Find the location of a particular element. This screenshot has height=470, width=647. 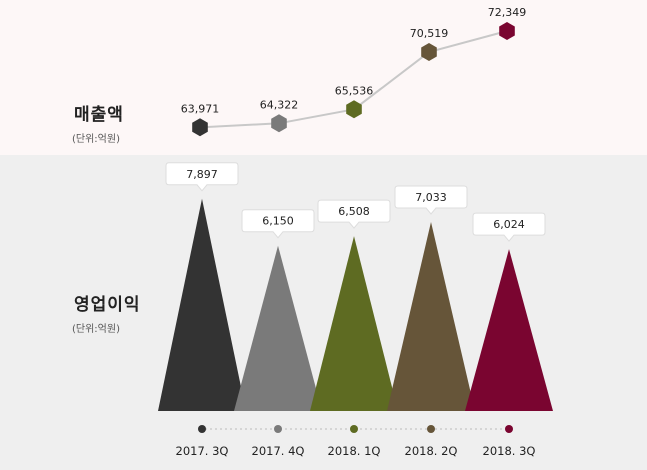

profit-unit: (단위:억원) is located at coordinates (96, 329).